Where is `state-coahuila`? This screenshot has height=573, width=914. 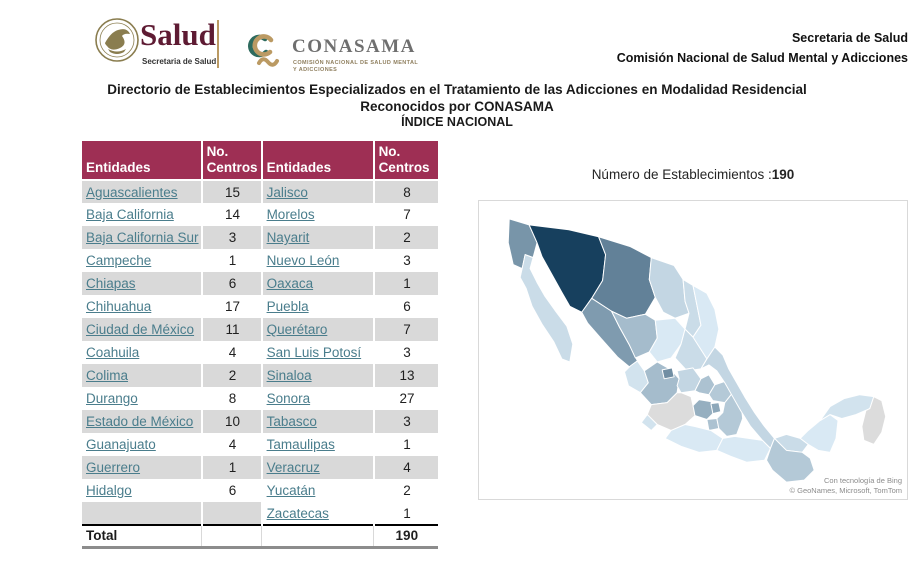 state-coahuila is located at coordinates (669, 288).